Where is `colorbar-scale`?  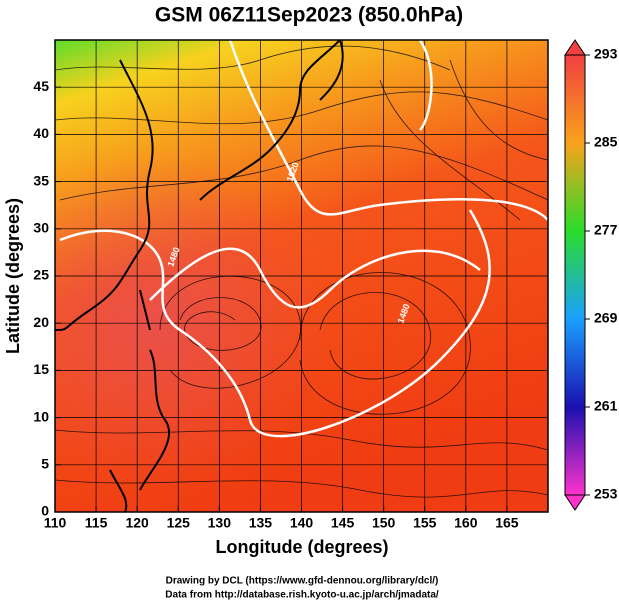
colorbar-scale is located at coordinates (575, 275).